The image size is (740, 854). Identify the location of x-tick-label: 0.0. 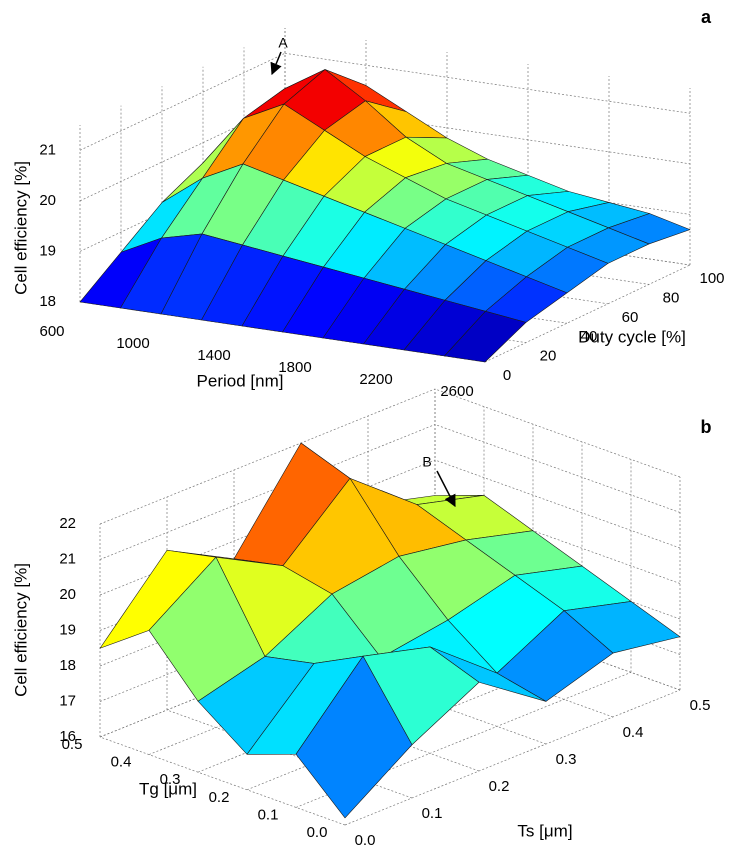
(365, 840).